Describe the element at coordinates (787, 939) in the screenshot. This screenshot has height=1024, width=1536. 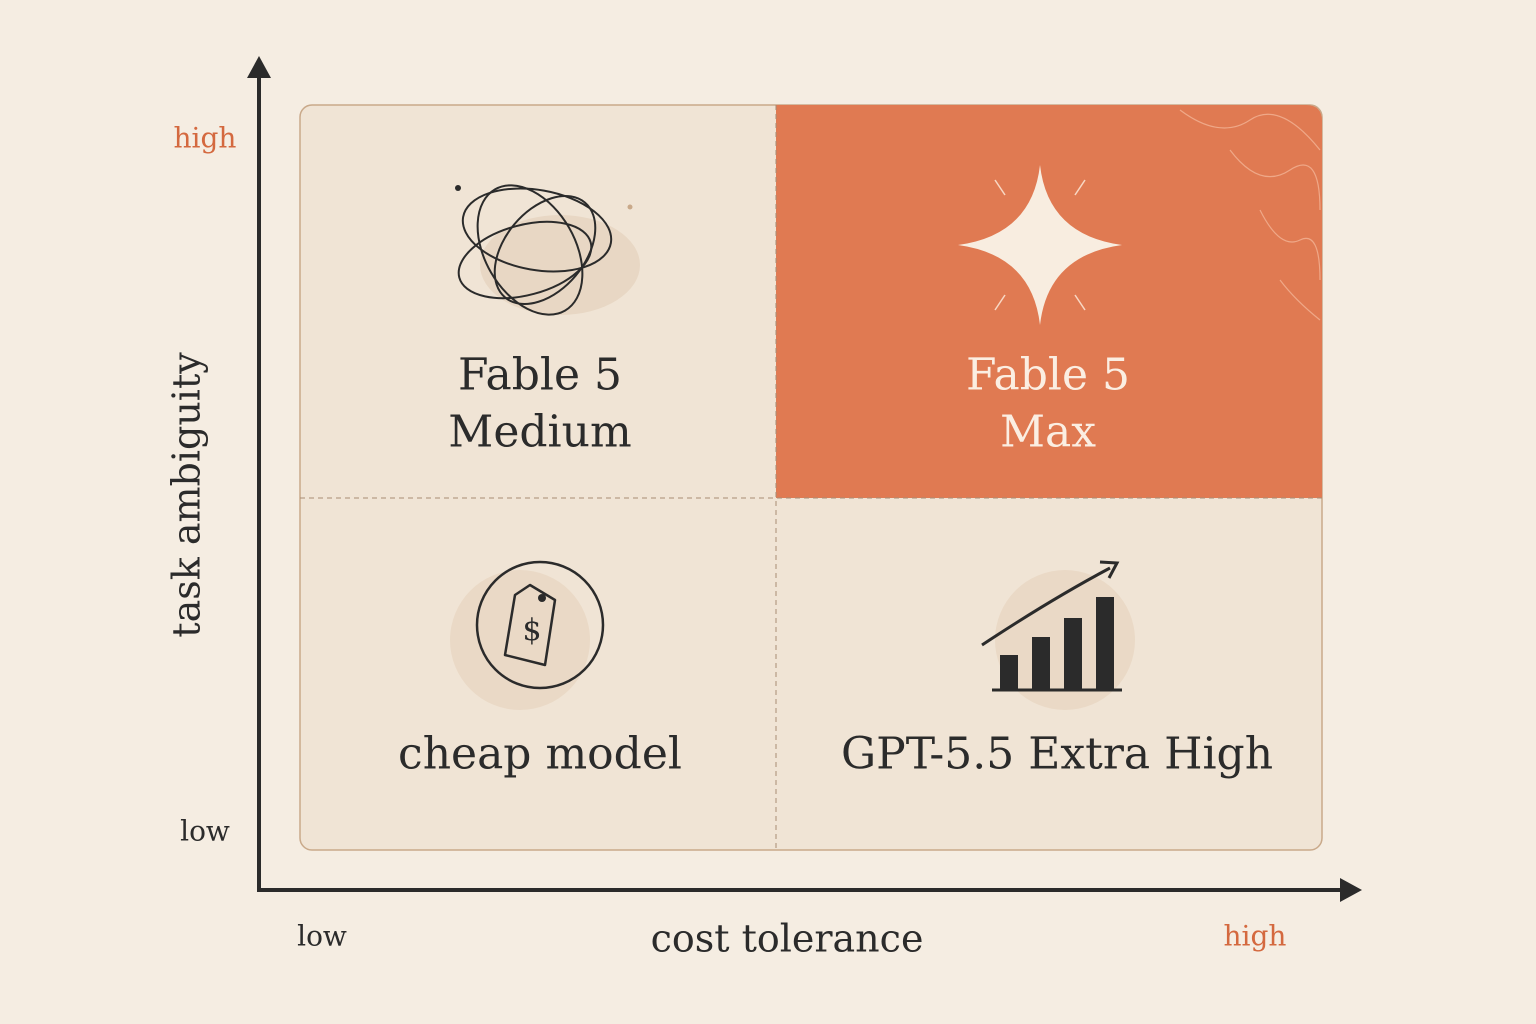
I see `x-axis-label: cost tolerance` at that location.